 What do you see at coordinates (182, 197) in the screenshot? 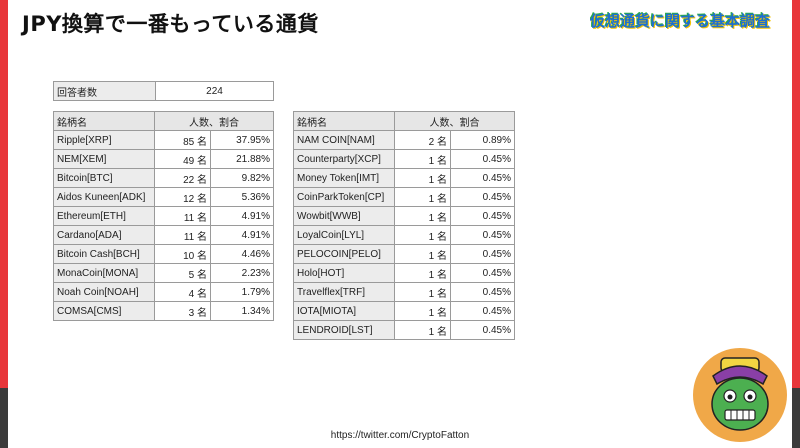
I see `holder-count: 12 名` at bounding box center [182, 197].